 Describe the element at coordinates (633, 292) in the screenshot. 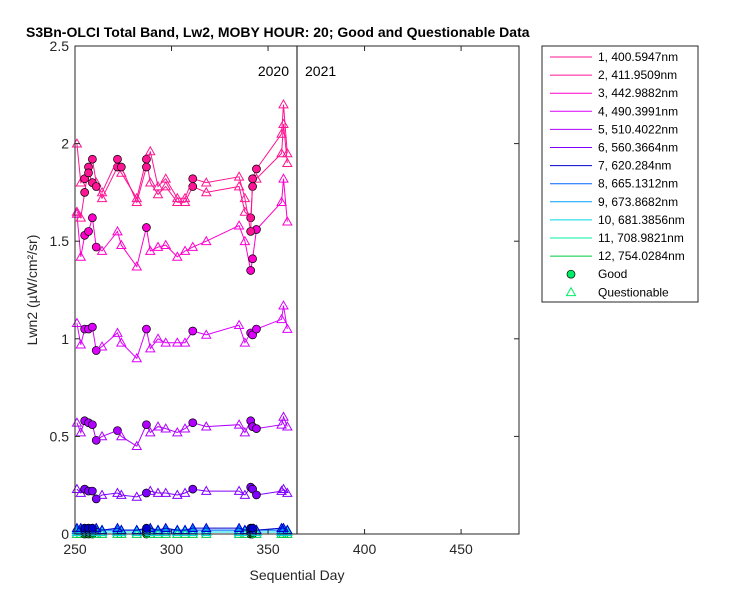

I see `legend-label: Questionable` at that location.